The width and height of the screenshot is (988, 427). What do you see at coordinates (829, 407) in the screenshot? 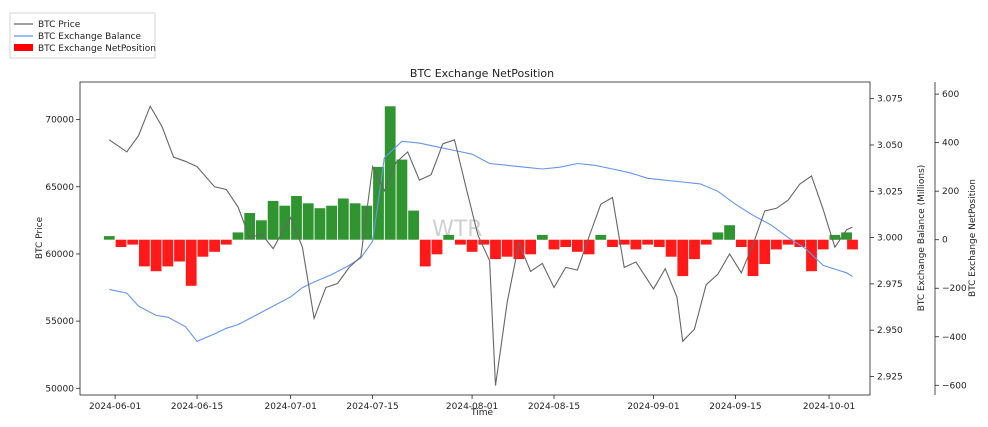
I see `x-tick-label: 2024-10-01` at bounding box center [829, 407].